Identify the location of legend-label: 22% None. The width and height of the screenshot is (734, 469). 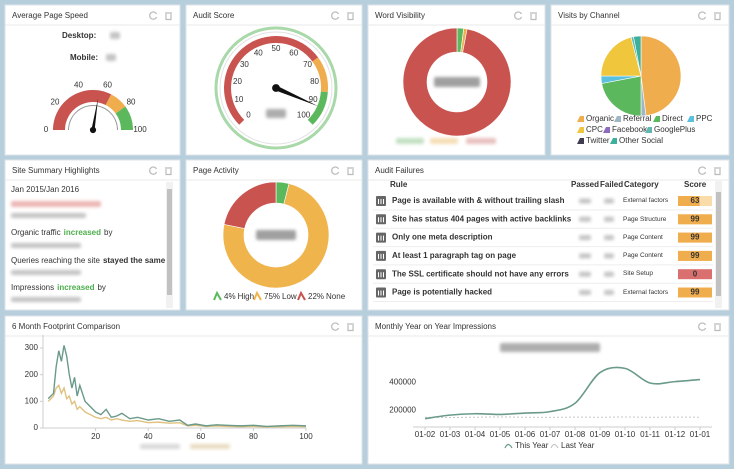
(327, 296).